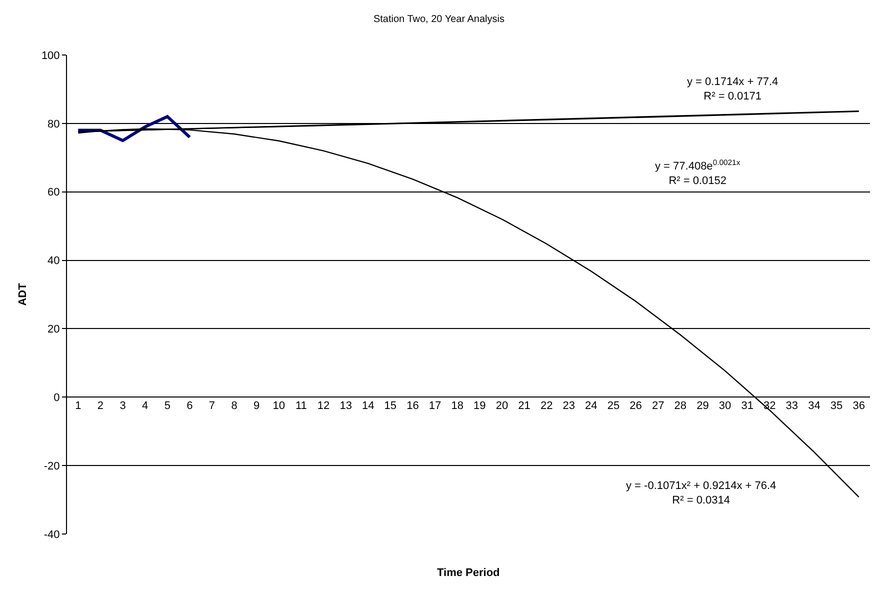 Image resolution: width=878 pixels, height=592 pixels. What do you see at coordinates (725, 406) in the screenshot?
I see `x-tick-label: 30` at bounding box center [725, 406].